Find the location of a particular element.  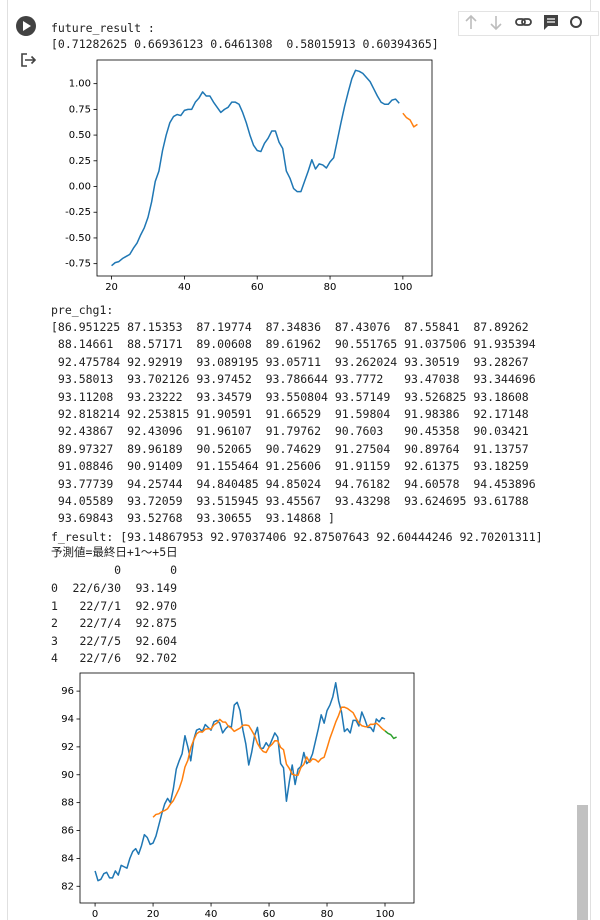

y-tick-label: 86 is located at coordinates (67, 831).